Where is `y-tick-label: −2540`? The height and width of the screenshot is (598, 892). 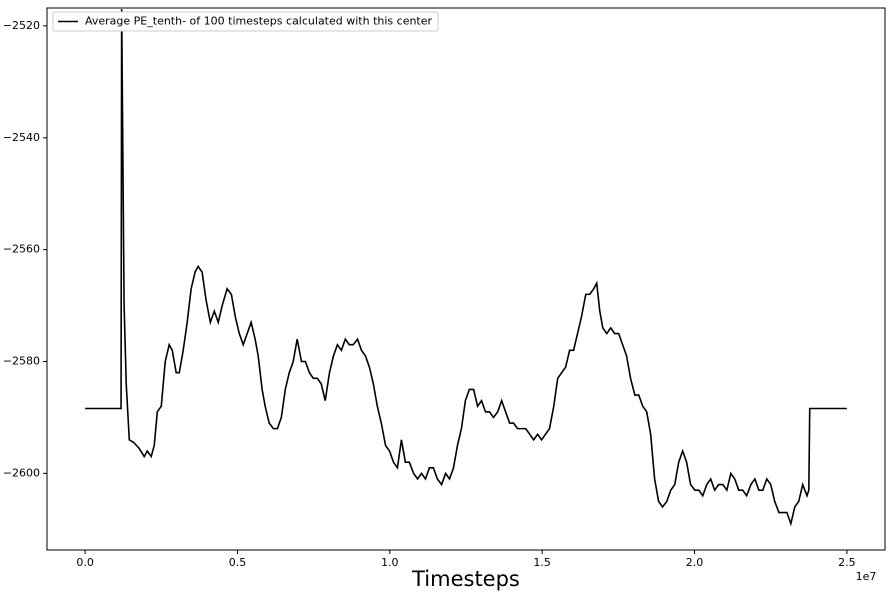 y-tick-label: −2540 is located at coordinates (21, 137).